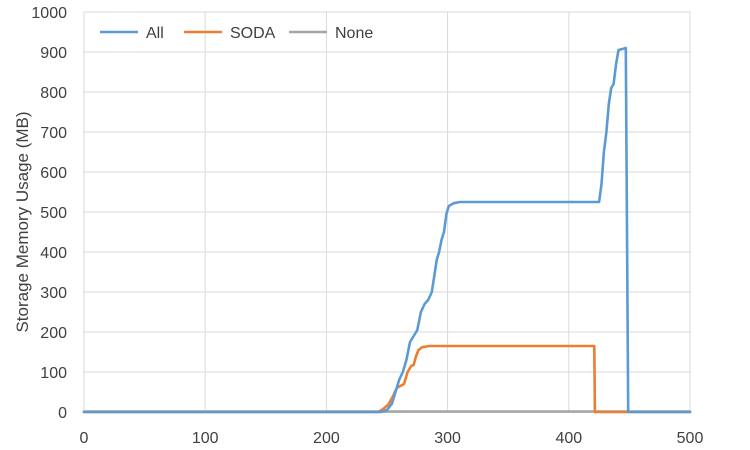 The height and width of the screenshot is (450, 750). Describe the element at coordinates (53, 253) in the screenshot. I see `y-tick-label: 400` at that location.